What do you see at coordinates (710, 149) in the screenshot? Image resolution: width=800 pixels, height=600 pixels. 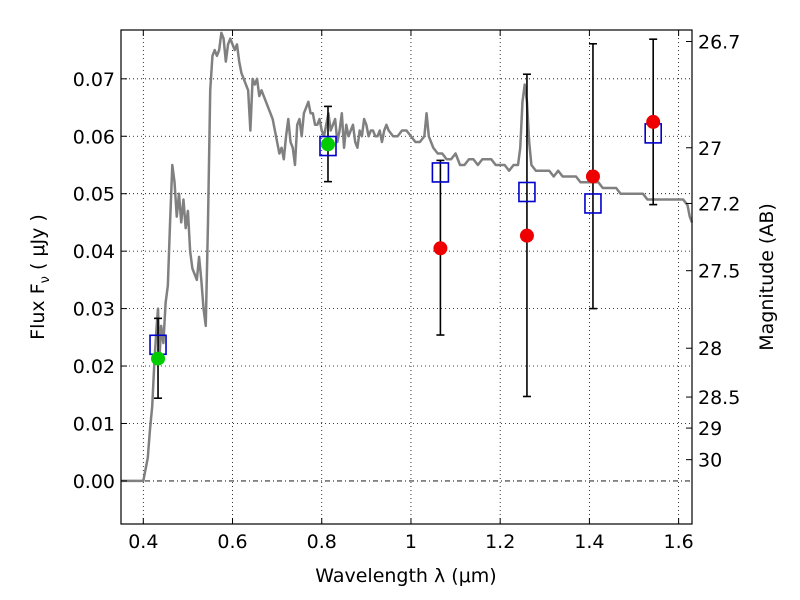 I see `right-tick-label: 27` at bounding box center [710, 149].